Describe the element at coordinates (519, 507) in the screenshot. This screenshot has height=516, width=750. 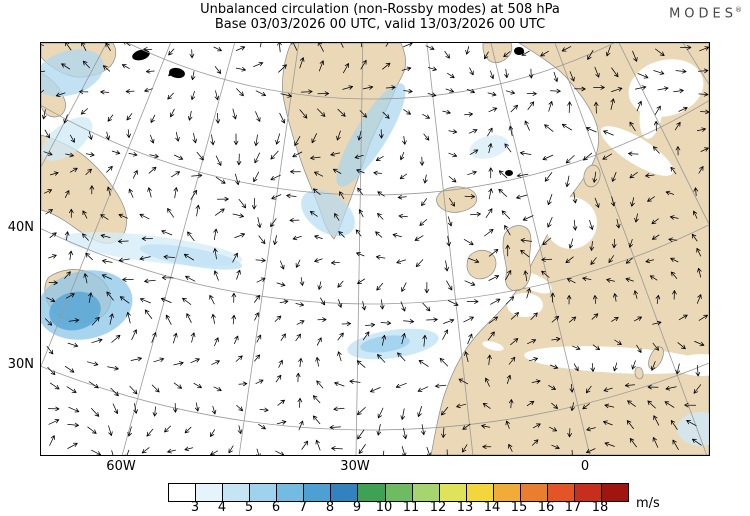
I see `colorbar-tick-15: 15` at that location.